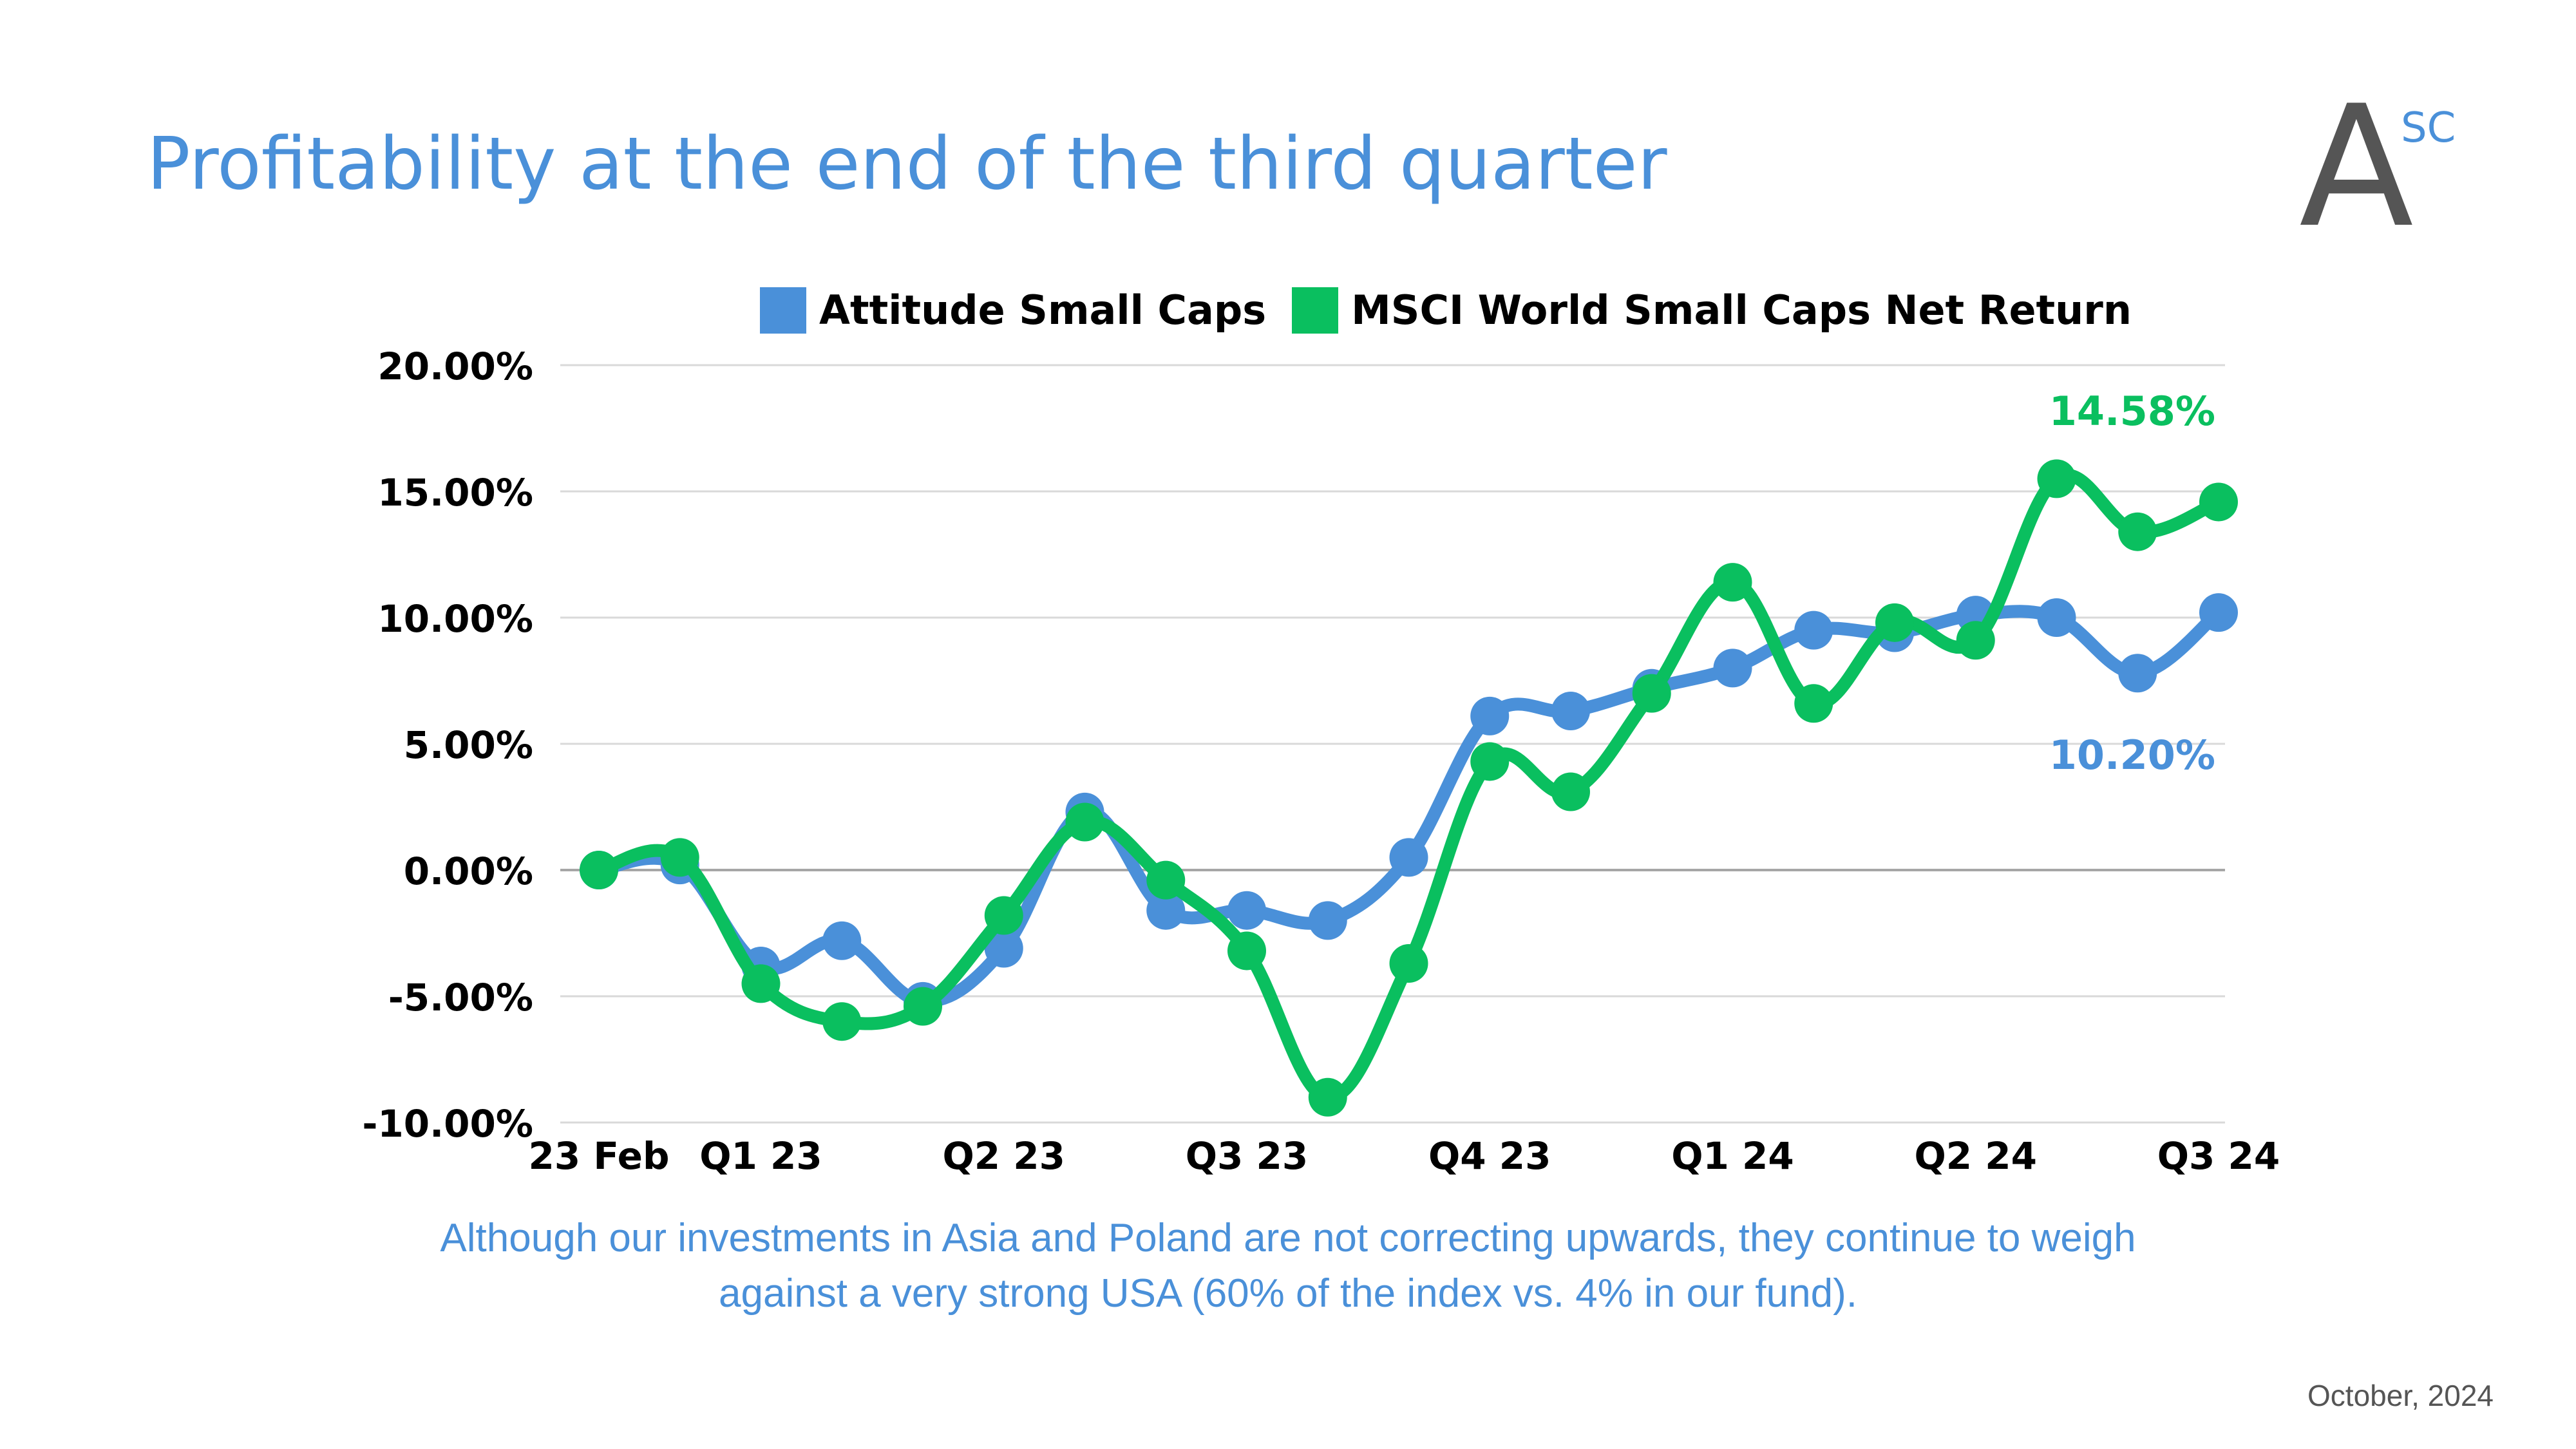  What do you see at coordinates (455, 366) in the screenshot?
I see `y-tick-label: 20.00%` at bounding box center [455, 366].